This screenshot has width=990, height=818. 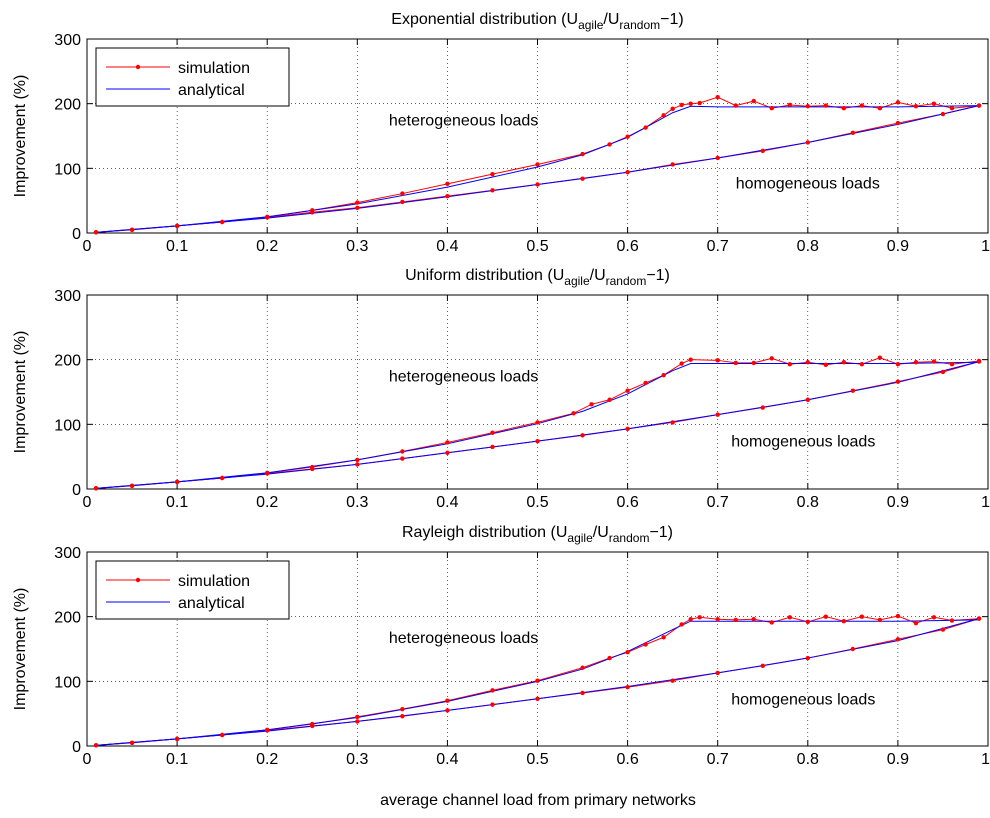 I want to click on x-tick-label: 1, so click(x=985, y=759).